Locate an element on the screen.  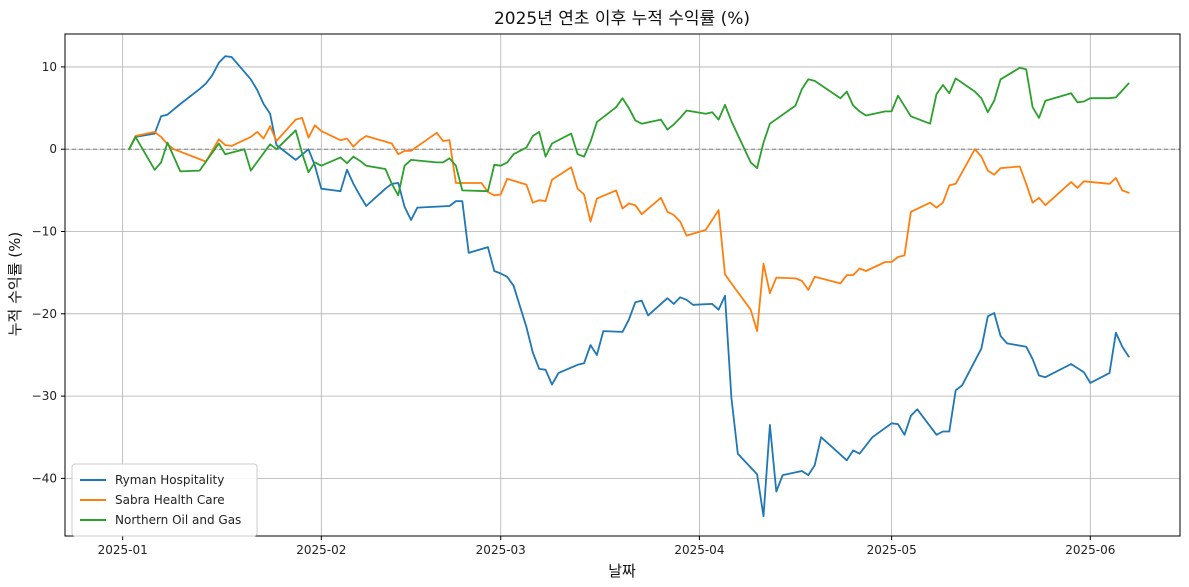
x-axis-title: 날짜 is located at coordinates (622, 571).